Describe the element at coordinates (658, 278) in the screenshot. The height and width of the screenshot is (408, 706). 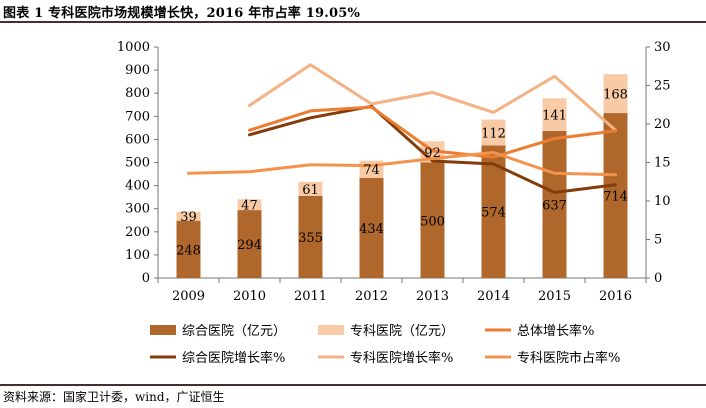
I see `right-axis-tick-label: 0` at that location.